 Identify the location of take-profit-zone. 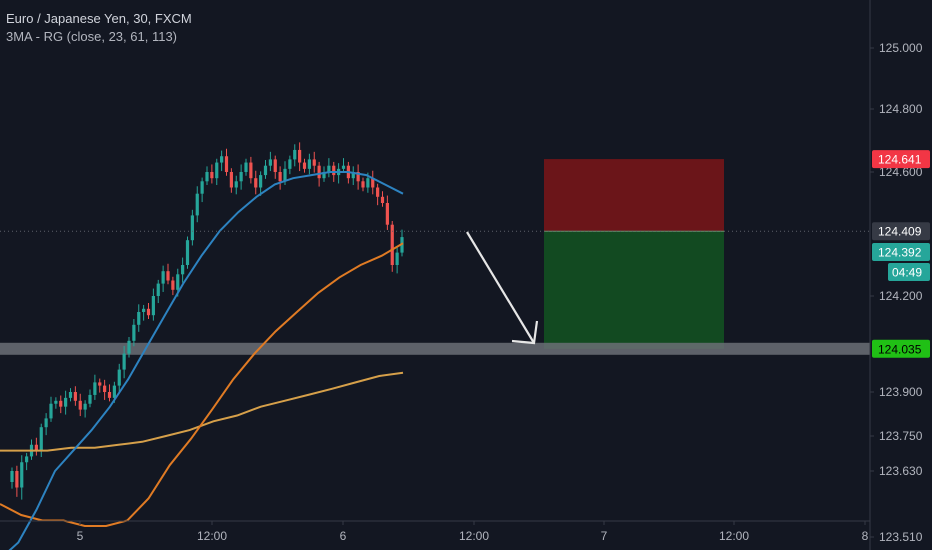
(634, 290).